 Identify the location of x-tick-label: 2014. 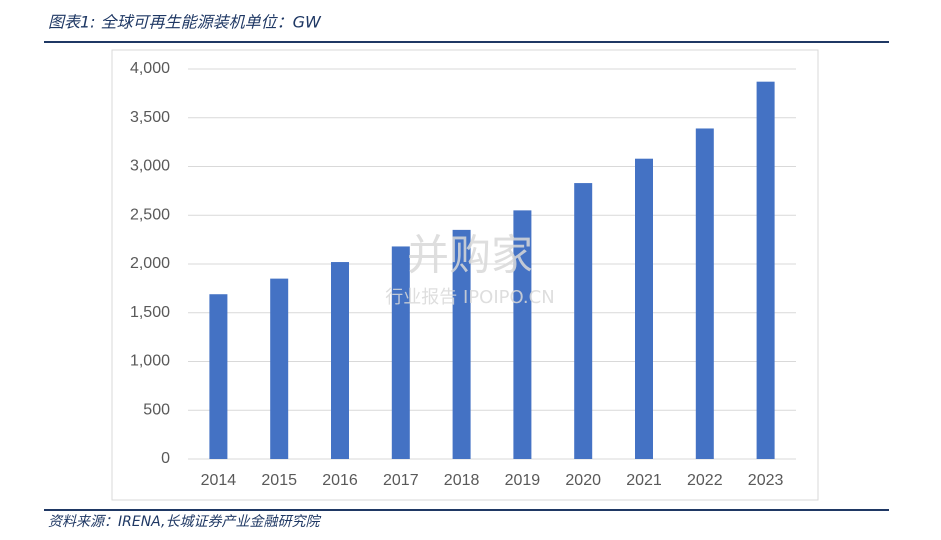
(219, 480).